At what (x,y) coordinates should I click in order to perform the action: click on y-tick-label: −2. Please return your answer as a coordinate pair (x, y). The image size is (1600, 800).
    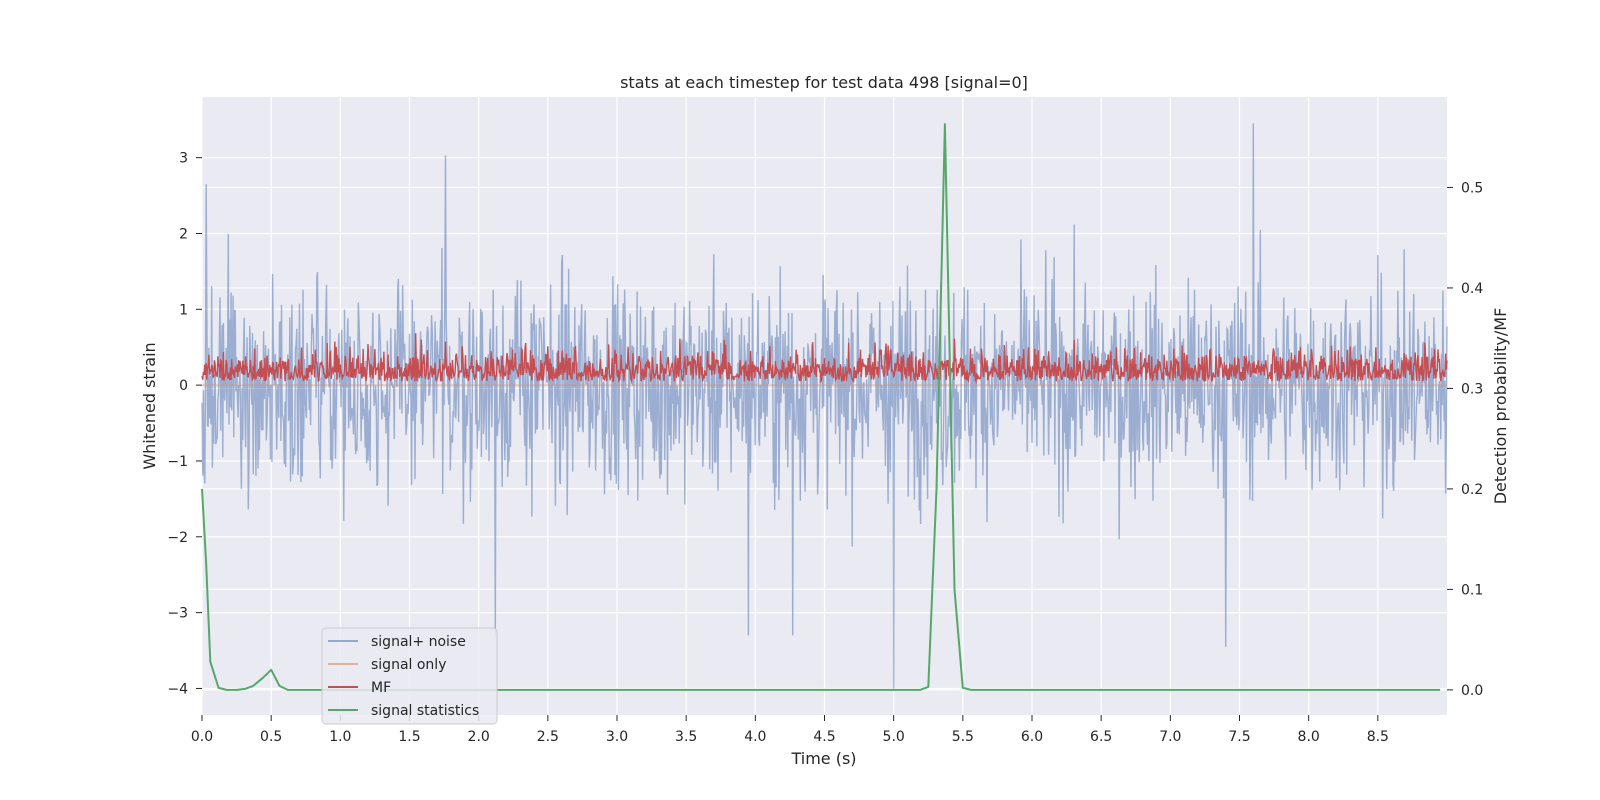
    Looking at the image, I should click on (177, 538).